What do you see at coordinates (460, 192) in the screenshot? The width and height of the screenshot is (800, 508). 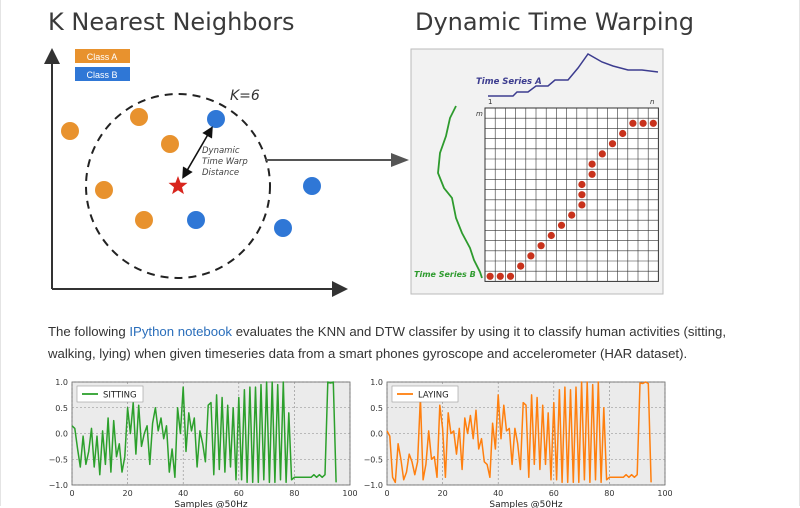 I see `series-b-line` at bounding box center [460, 192].